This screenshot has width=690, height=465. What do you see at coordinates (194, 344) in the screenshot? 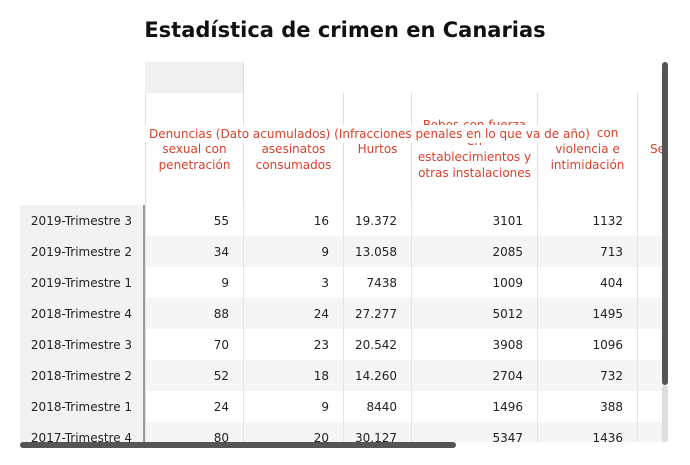
I see `cell-value: 70` at bounding box center [194, 344].